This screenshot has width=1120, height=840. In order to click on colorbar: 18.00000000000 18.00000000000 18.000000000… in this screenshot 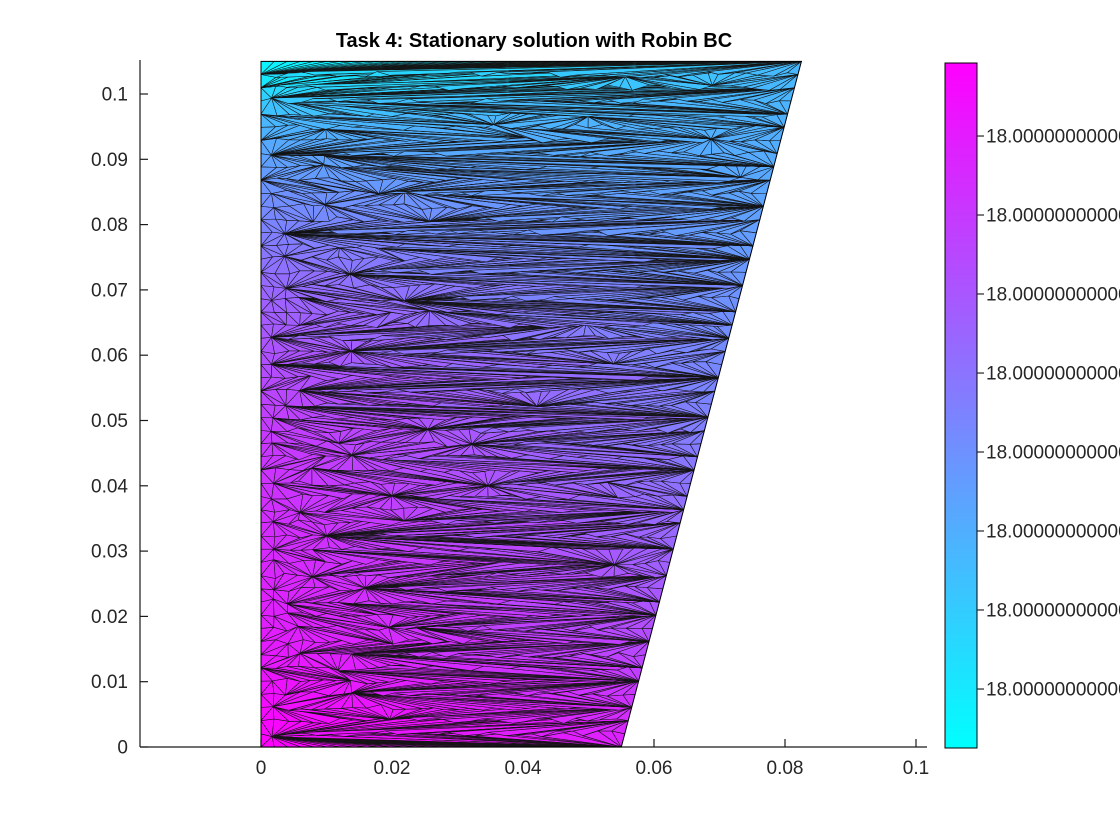, I will do `click(1032, 405)`.